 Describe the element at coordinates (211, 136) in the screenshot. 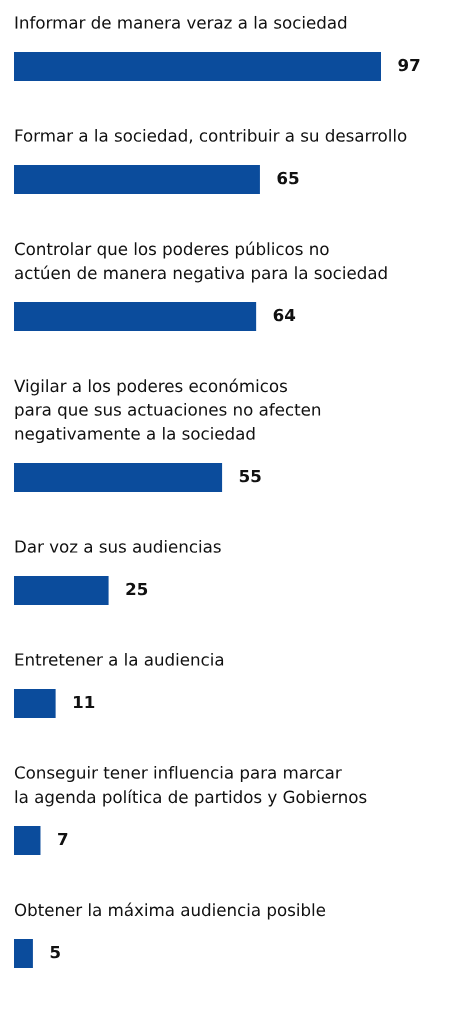

I see `y-tick-label: Formar a la sociedad, contribuir a su desarrollo` at that location.